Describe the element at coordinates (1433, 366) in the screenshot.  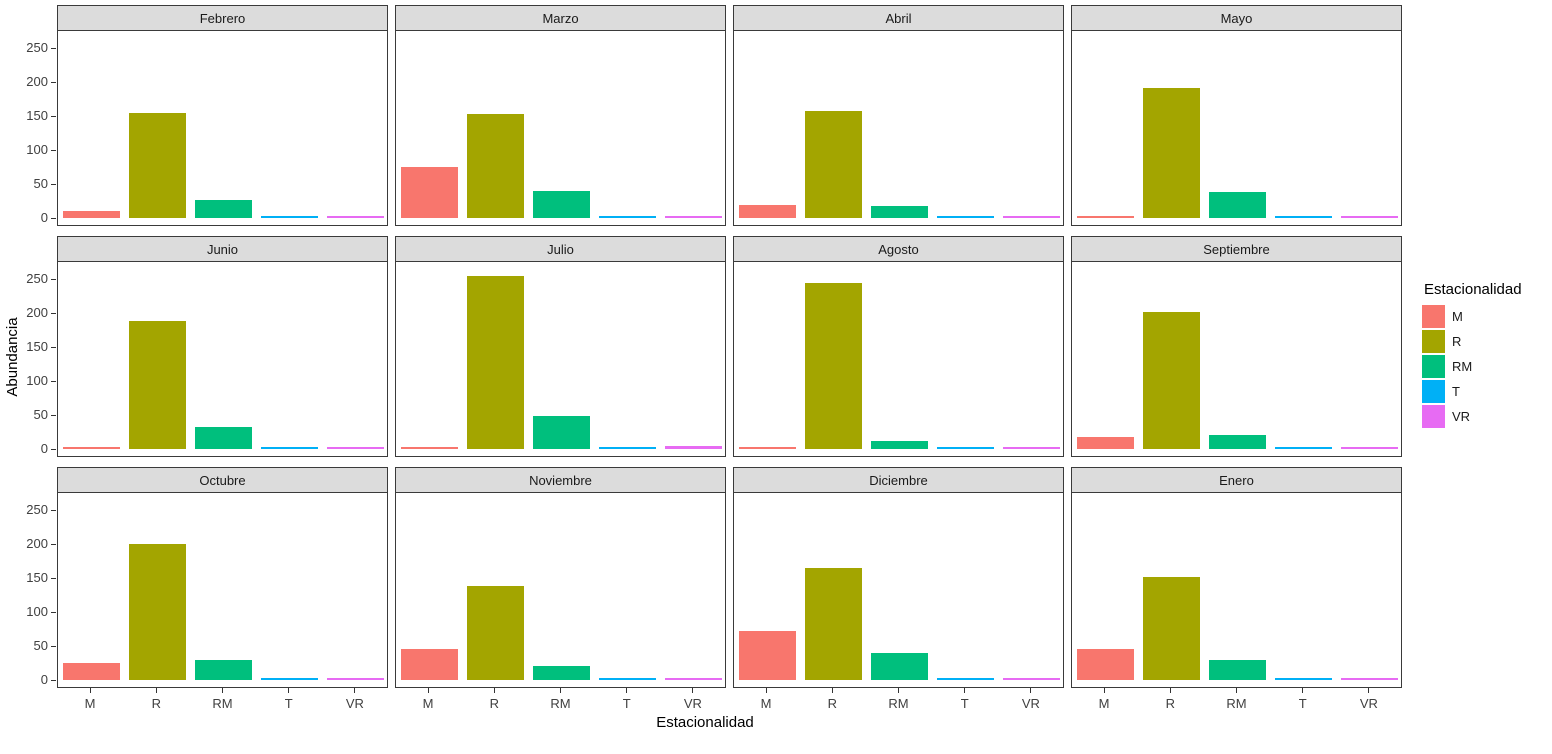
I see `legend-key-swatch` at that location.